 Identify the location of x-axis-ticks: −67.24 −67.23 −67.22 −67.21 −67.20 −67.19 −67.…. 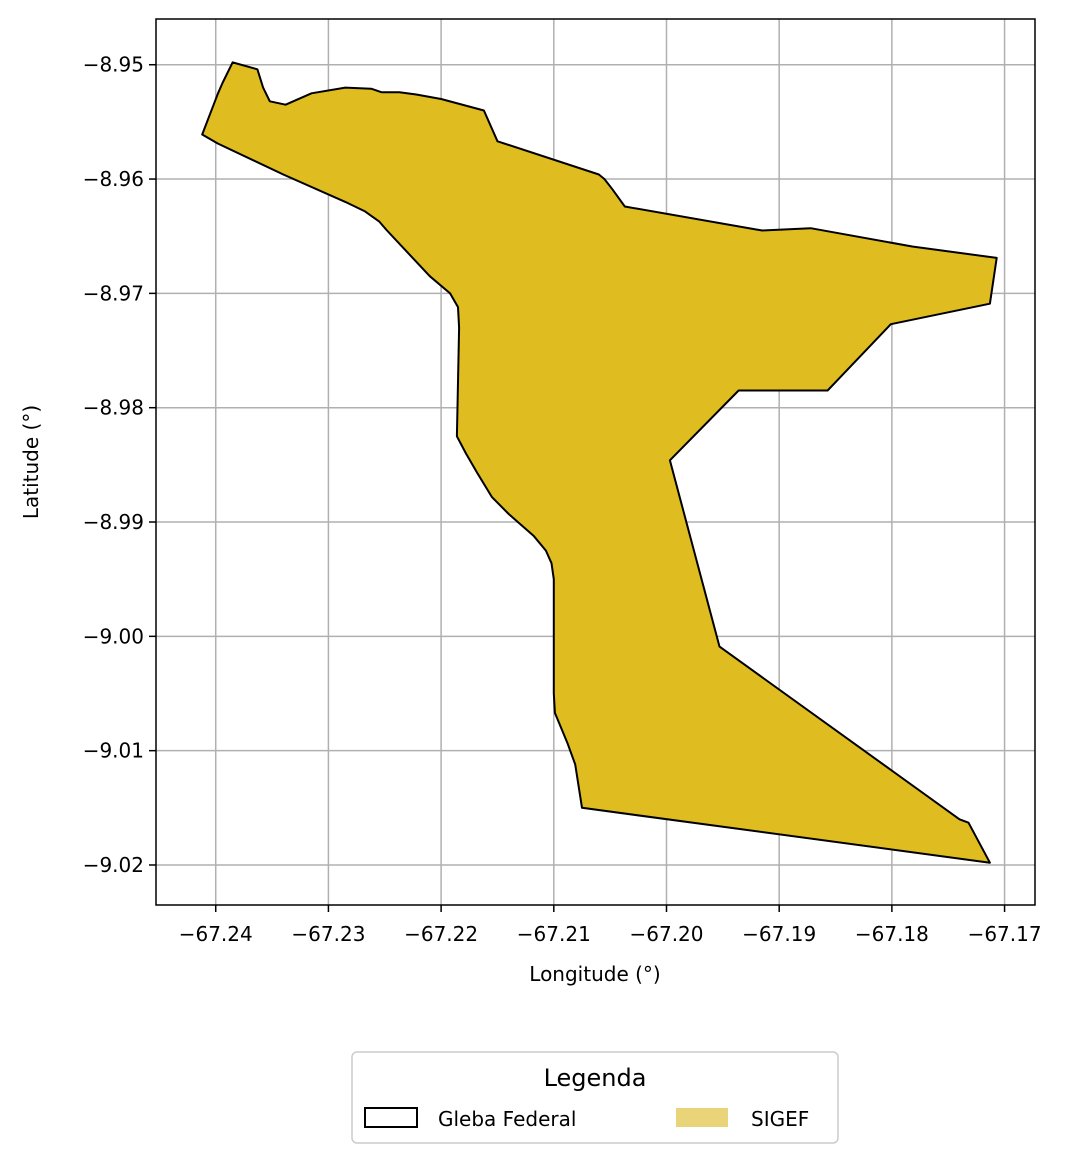
(610, 925).